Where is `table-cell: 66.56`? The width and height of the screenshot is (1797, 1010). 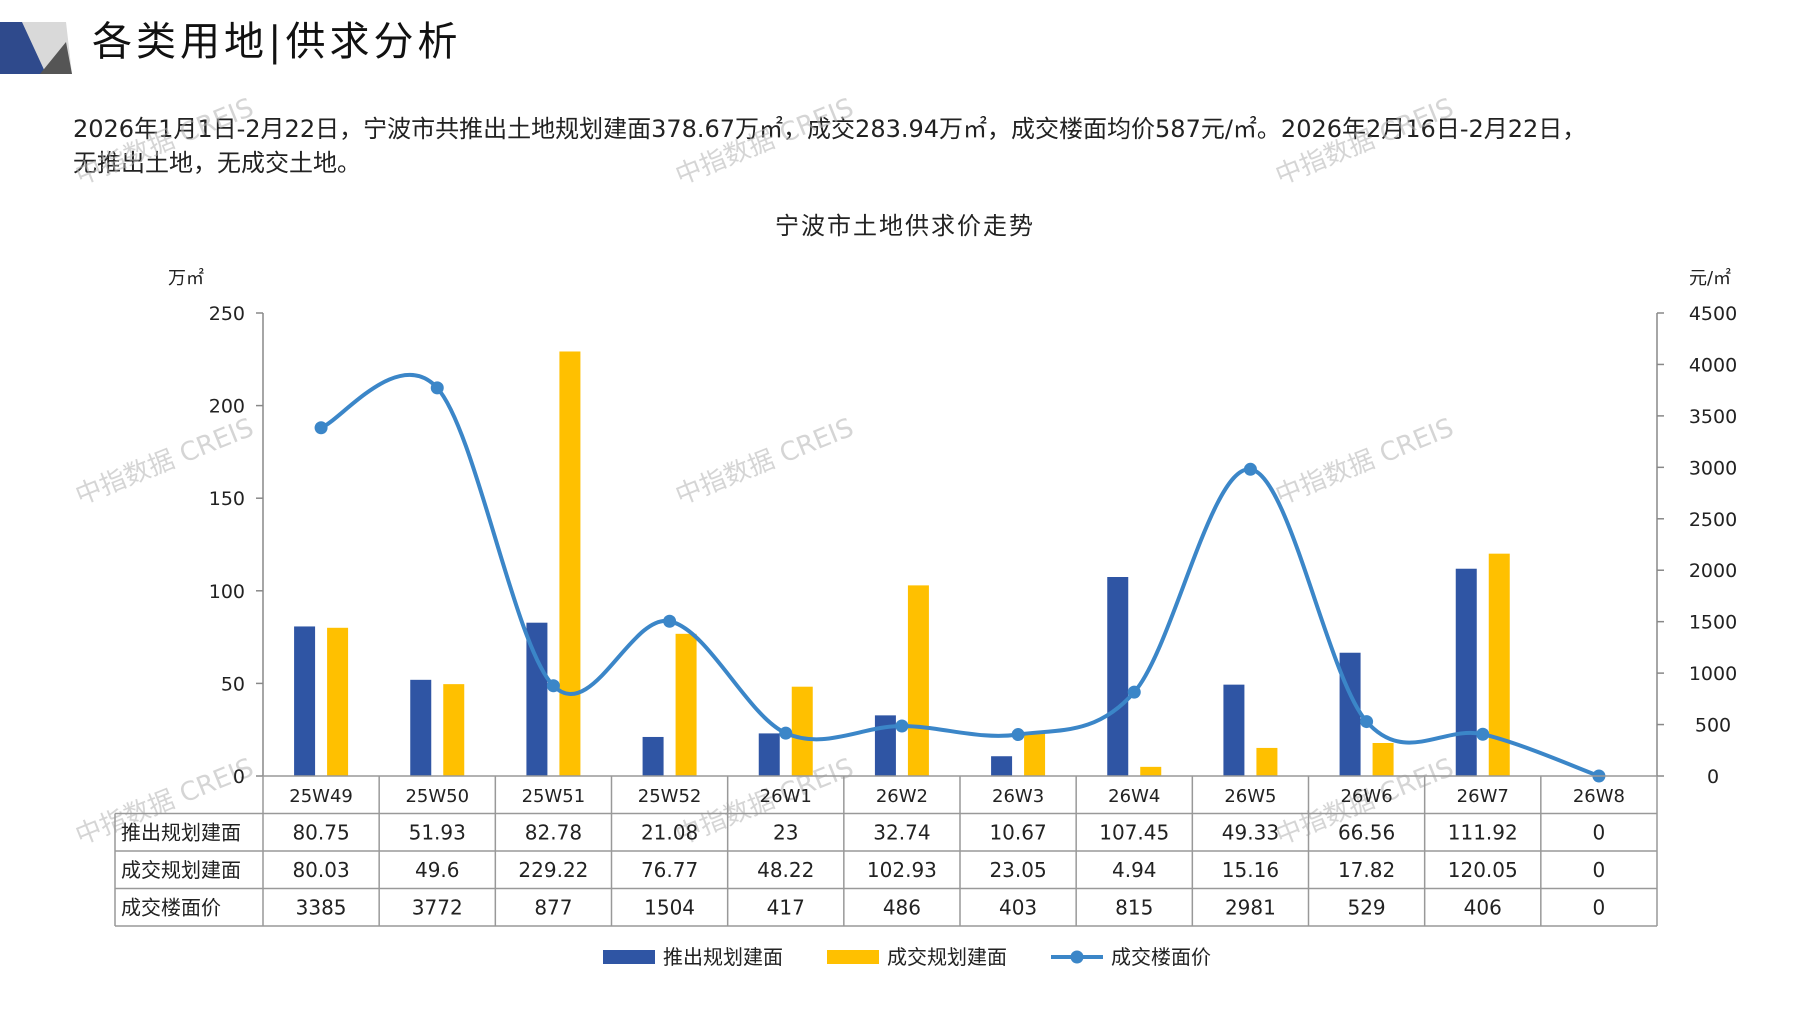
table-cell: 66.56 is located at coordinates (1366, 832).